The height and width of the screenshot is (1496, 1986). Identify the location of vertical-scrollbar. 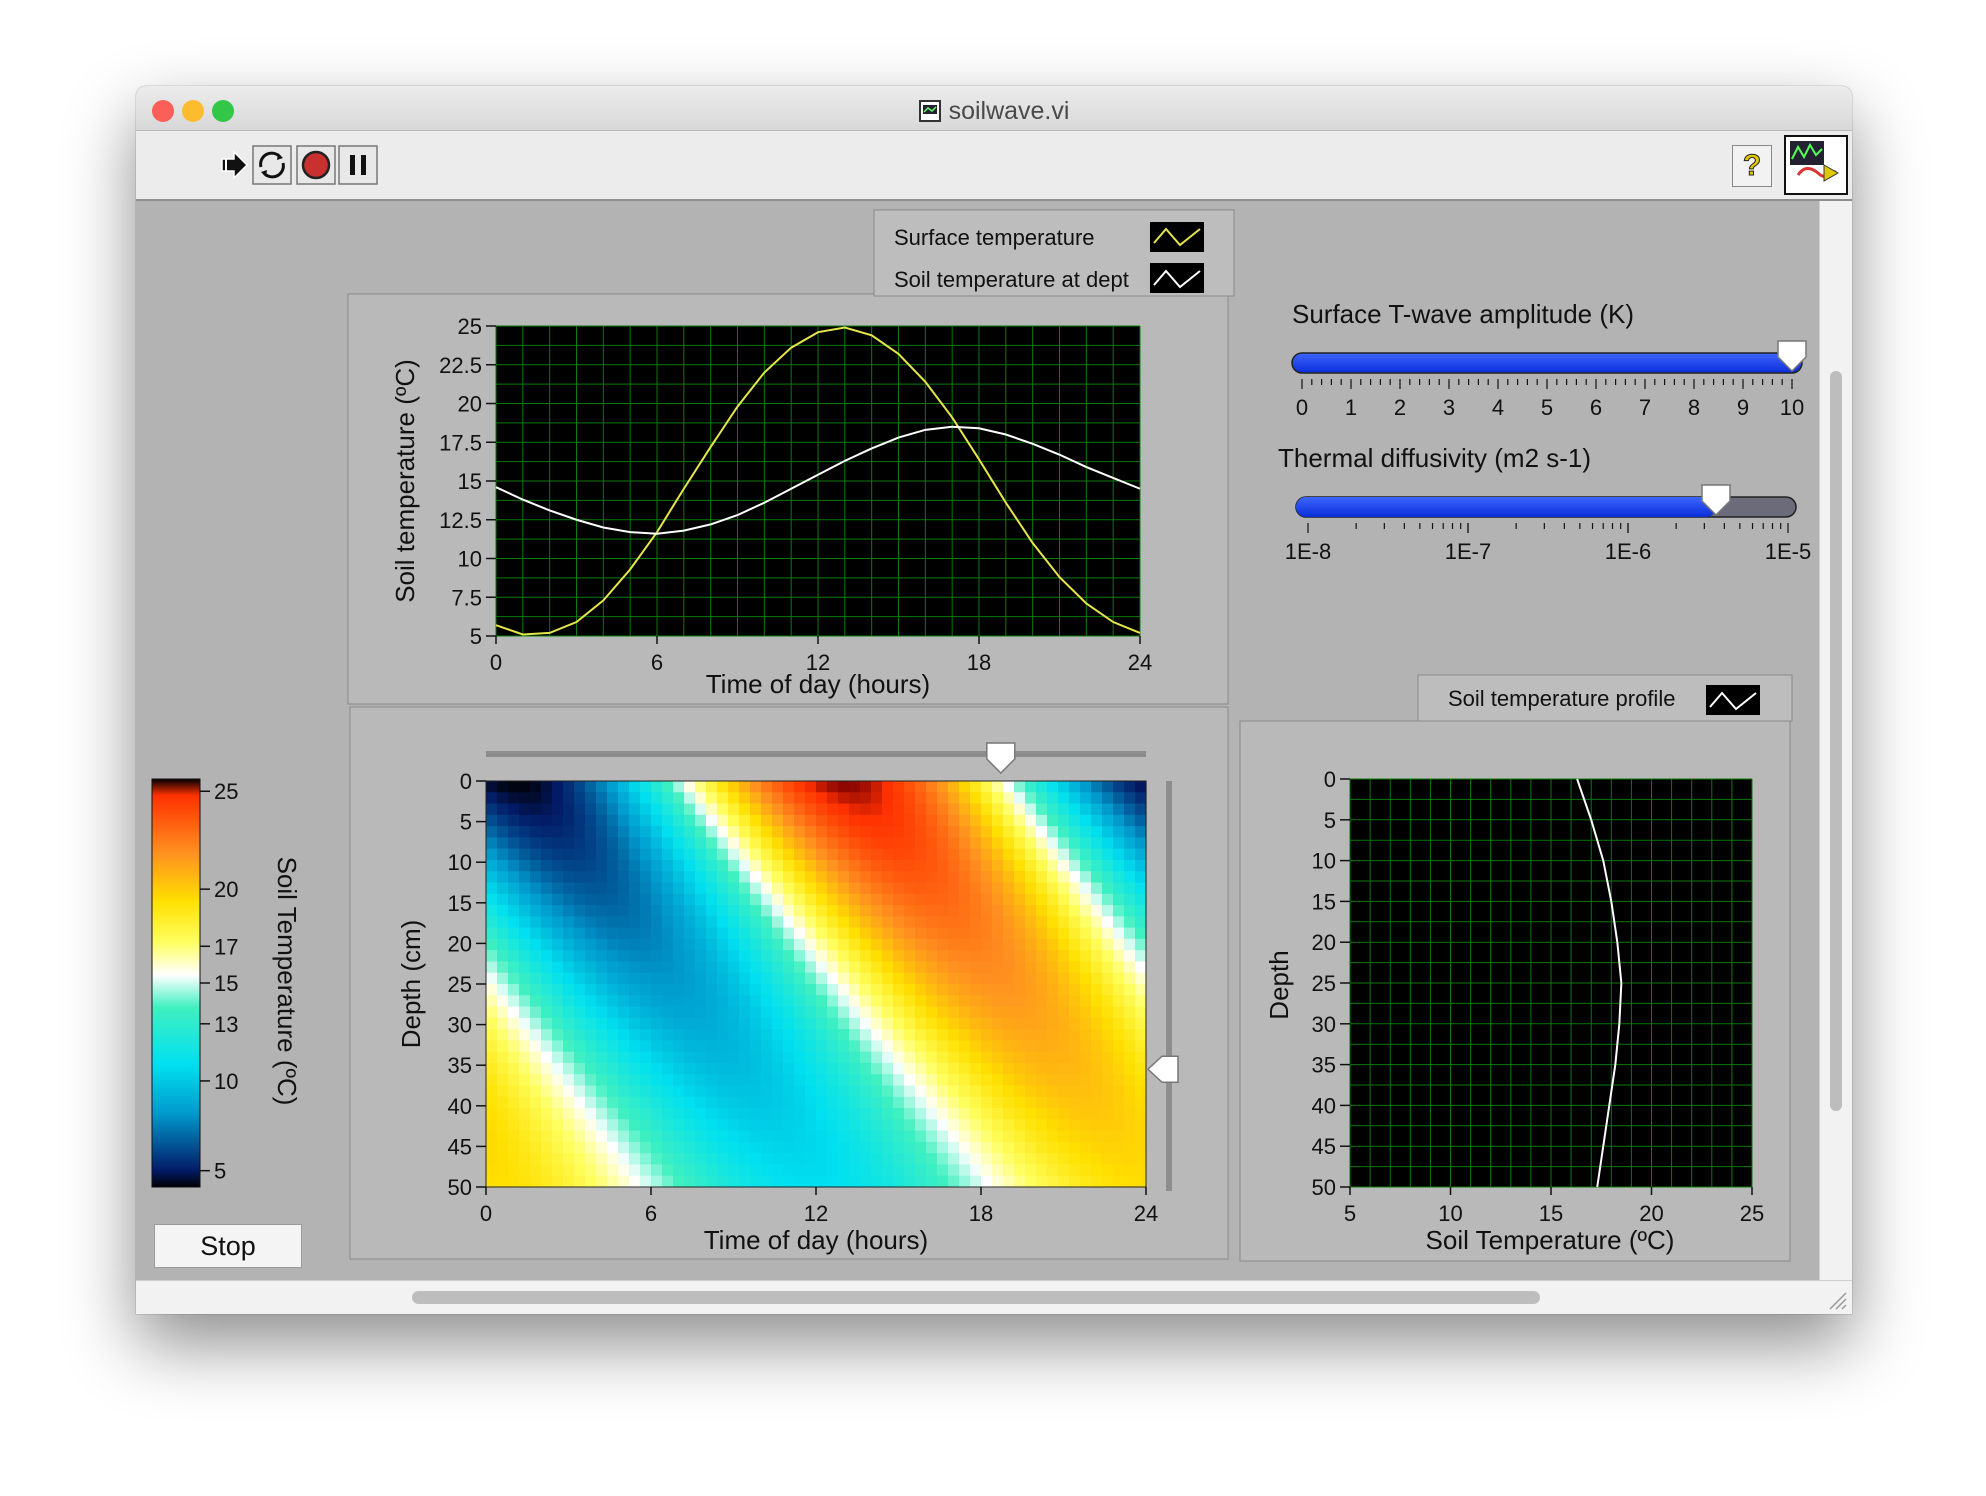
(1835, 740).